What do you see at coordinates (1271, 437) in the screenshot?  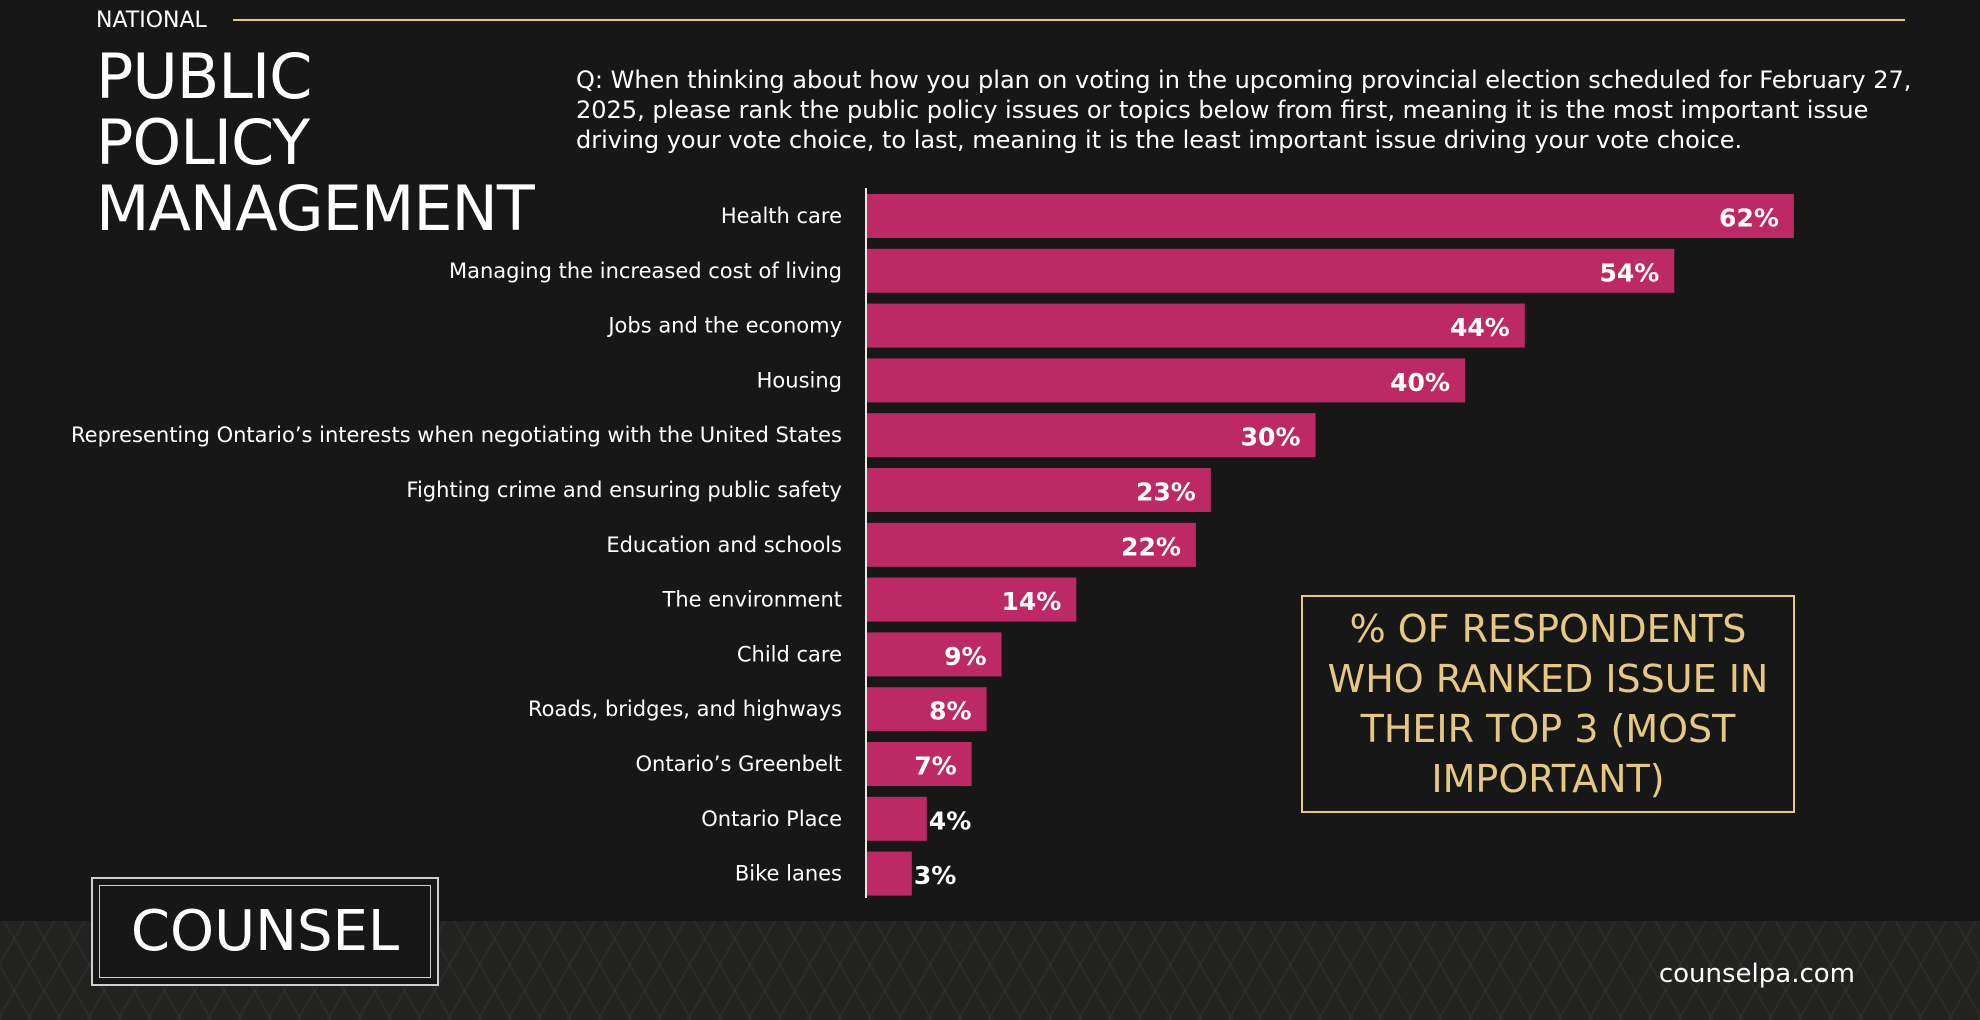 I see `data-label: 30%` at bounding box center [1271, 437].